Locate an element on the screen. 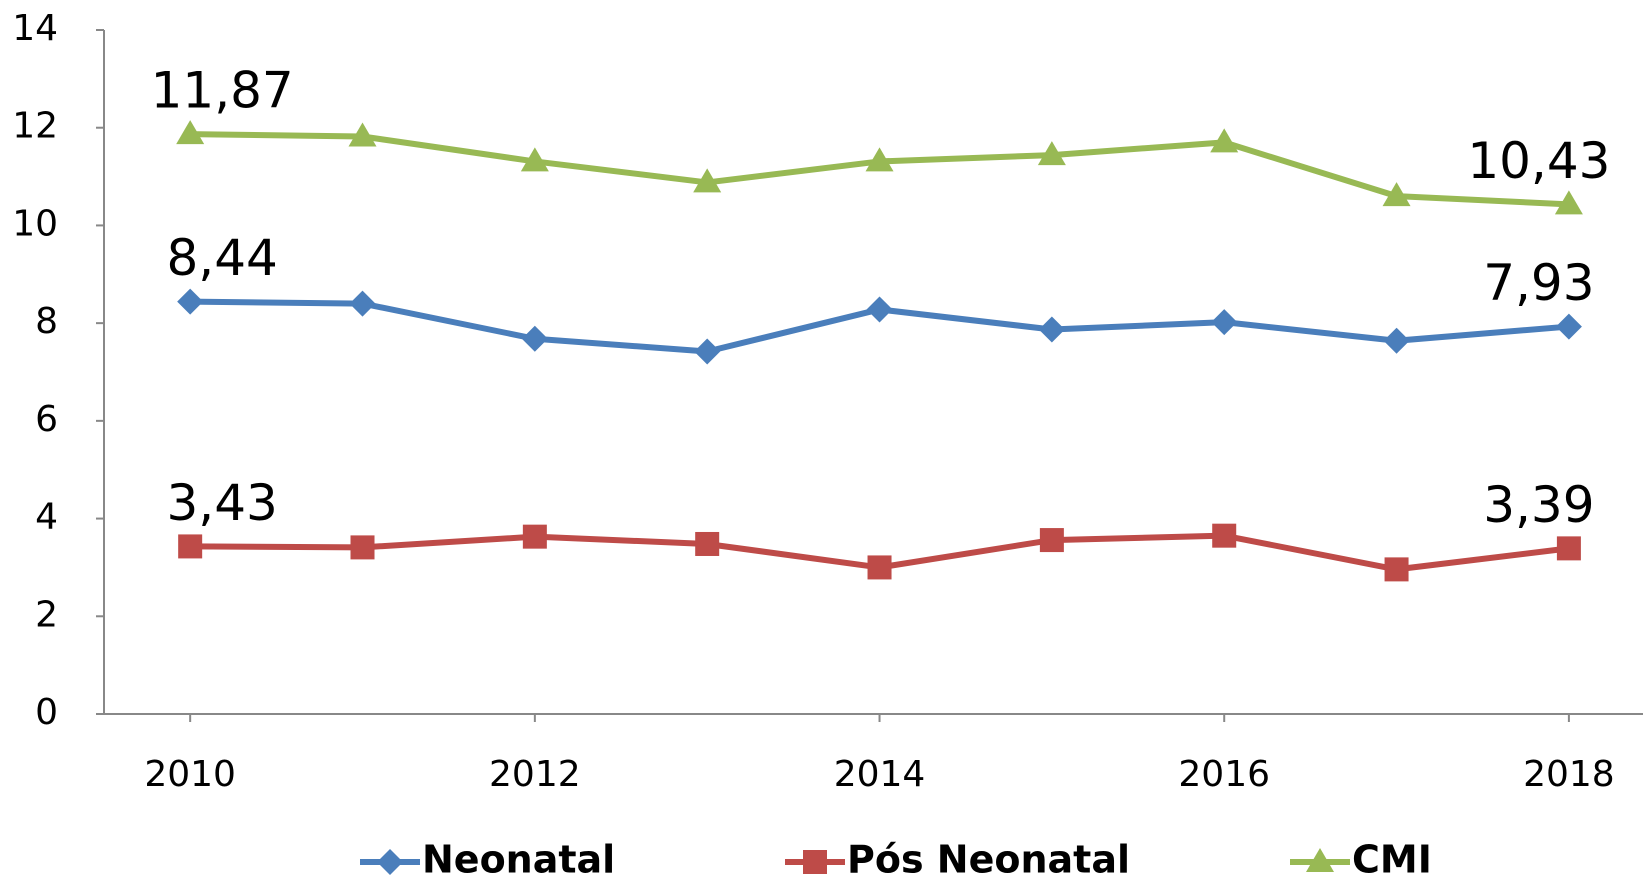 This screenshot has height=882, width=1643. data-label: 11,87 is located at coordinates (222, 91).